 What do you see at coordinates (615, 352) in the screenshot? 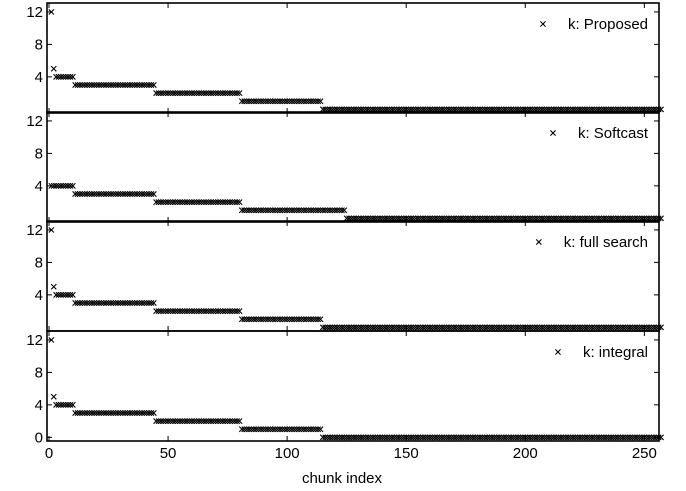
I see `legend-label: k: integral` at bounding box center [615, 352].